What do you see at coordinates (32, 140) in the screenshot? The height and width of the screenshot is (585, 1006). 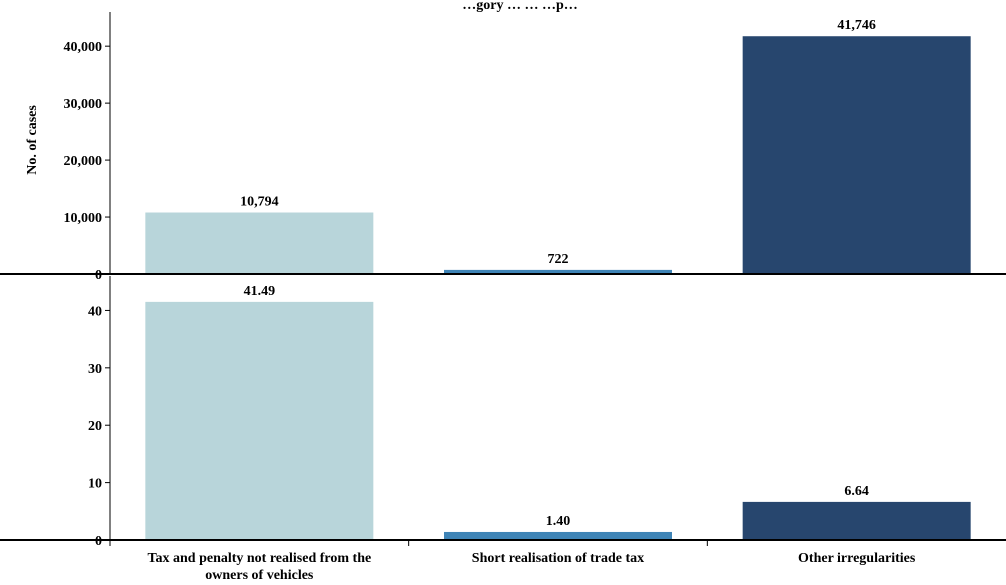 I see `y-axis-title: No. of cases` at bounding box center [32, 140].